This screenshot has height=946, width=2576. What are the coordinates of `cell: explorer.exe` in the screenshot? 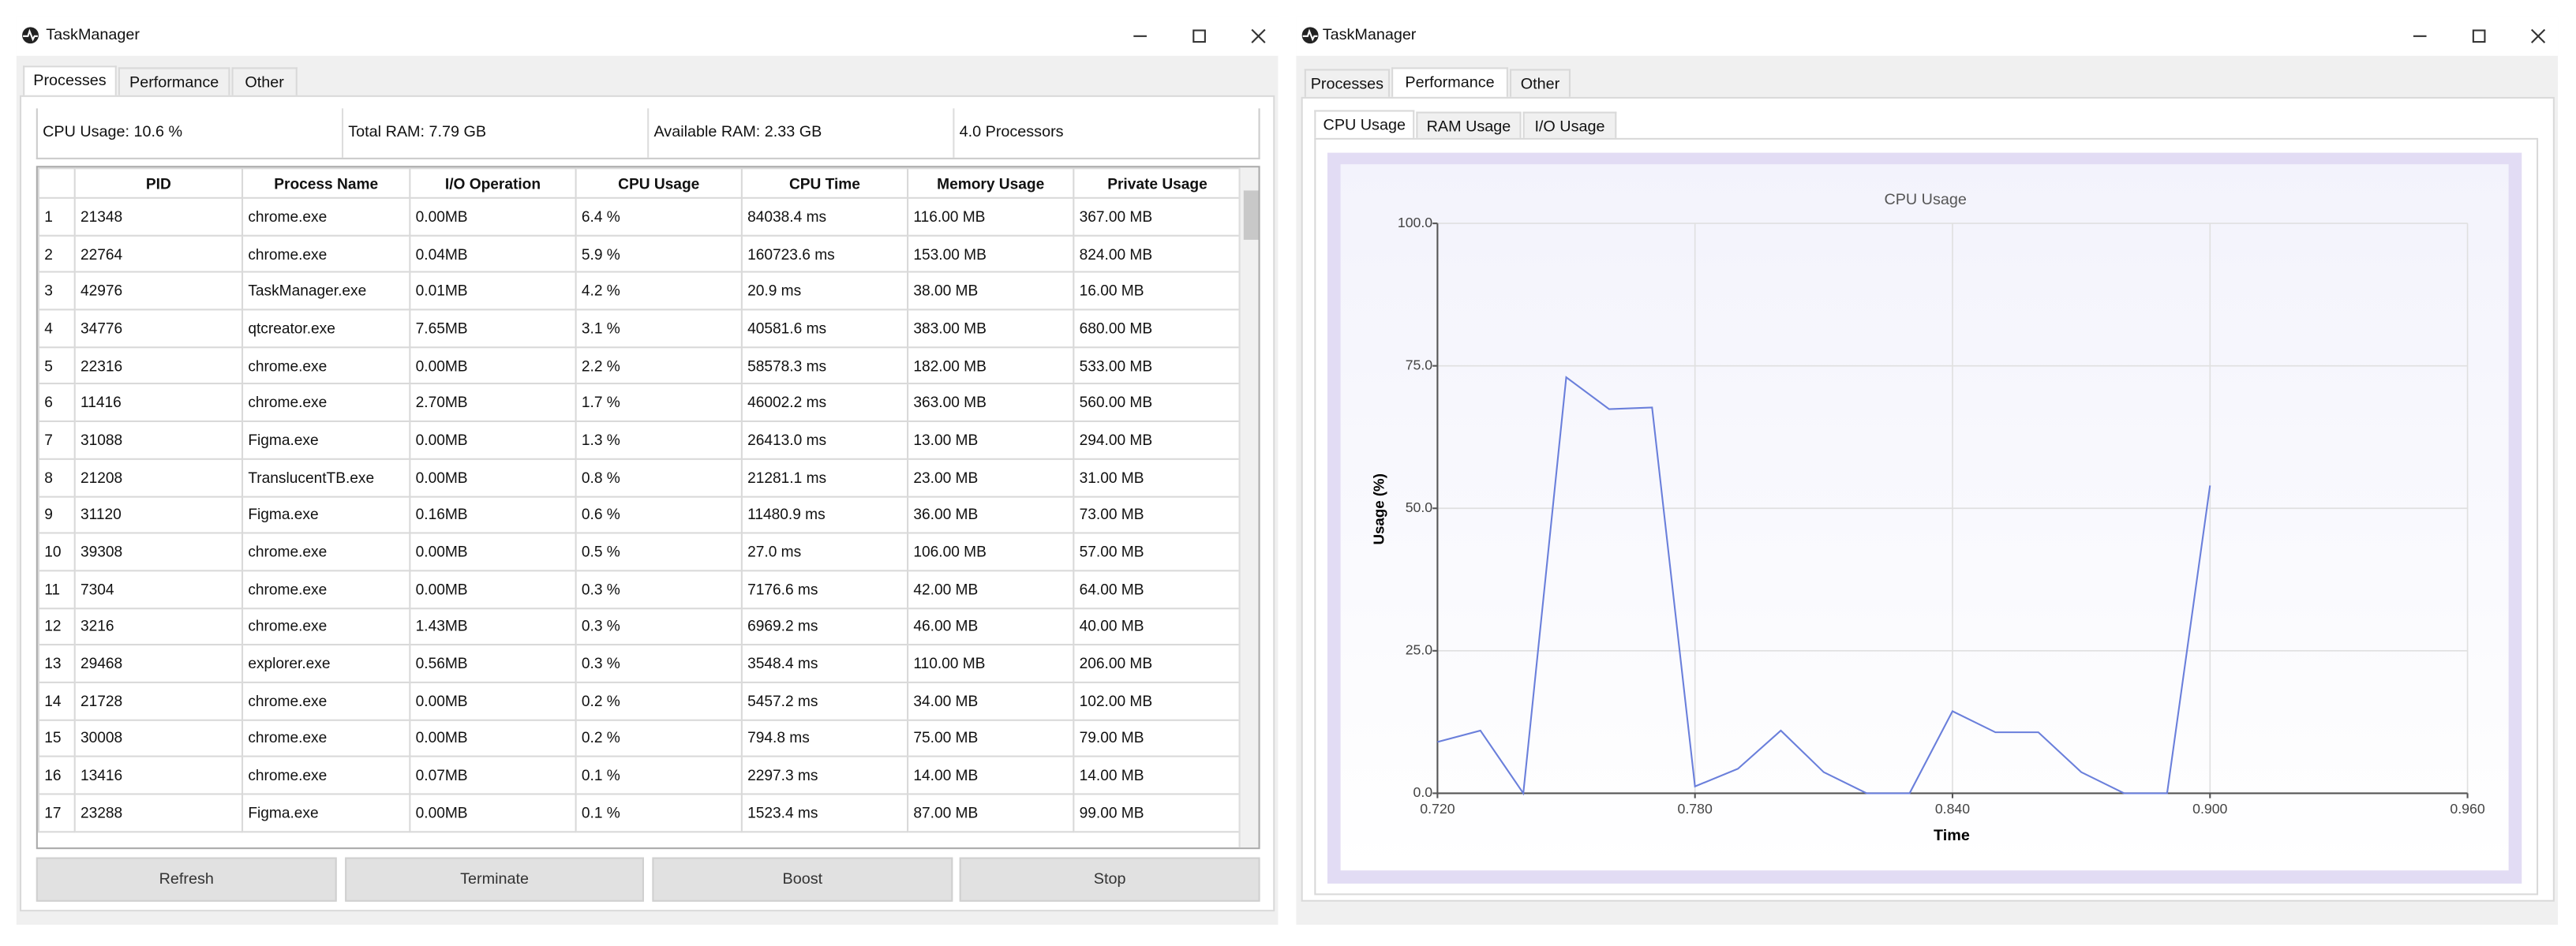 It's located at (326, 664).